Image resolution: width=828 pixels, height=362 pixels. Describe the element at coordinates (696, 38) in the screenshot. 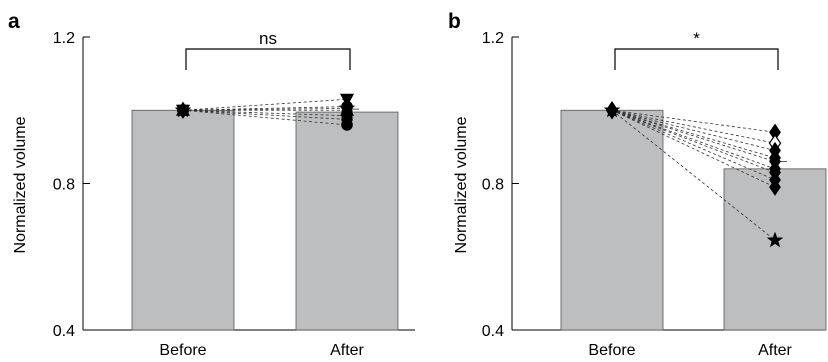

I see `panel-b-significance-label: *` at that location.